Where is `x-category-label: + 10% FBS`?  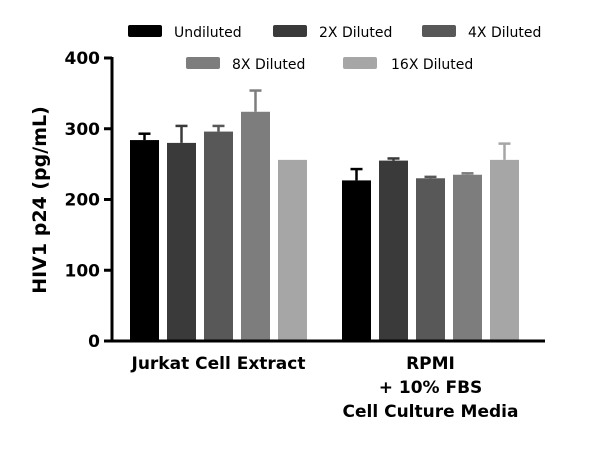
x-category-label: + 10% FBS is located at coordinates (431, 388).